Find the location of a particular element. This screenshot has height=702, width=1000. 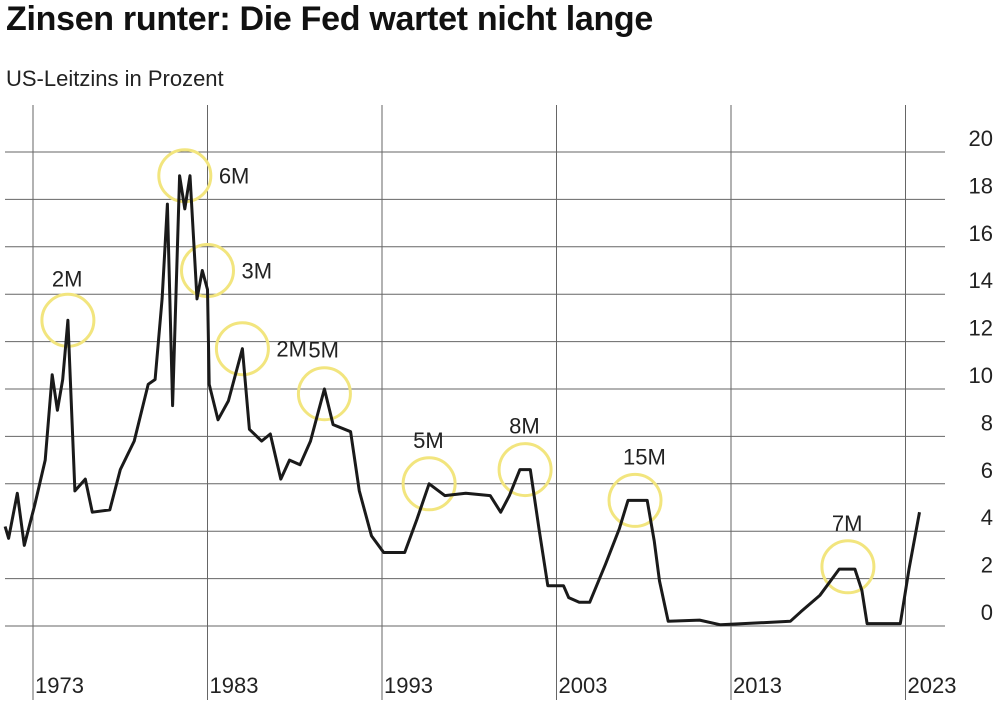

x-tick-label: 2003 is located at coordinates (583, 685).